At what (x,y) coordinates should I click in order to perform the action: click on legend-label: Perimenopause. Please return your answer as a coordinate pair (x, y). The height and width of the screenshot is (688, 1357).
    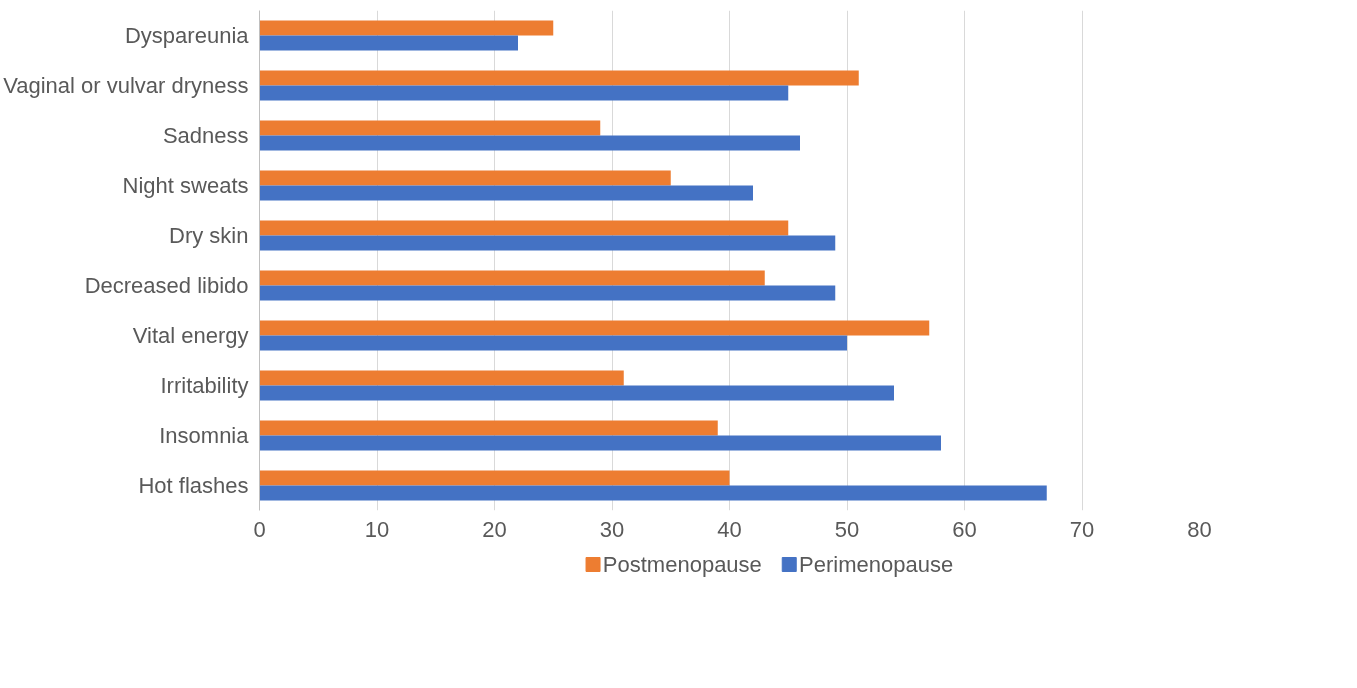
    Looking at the image, I should click on (876, 564).